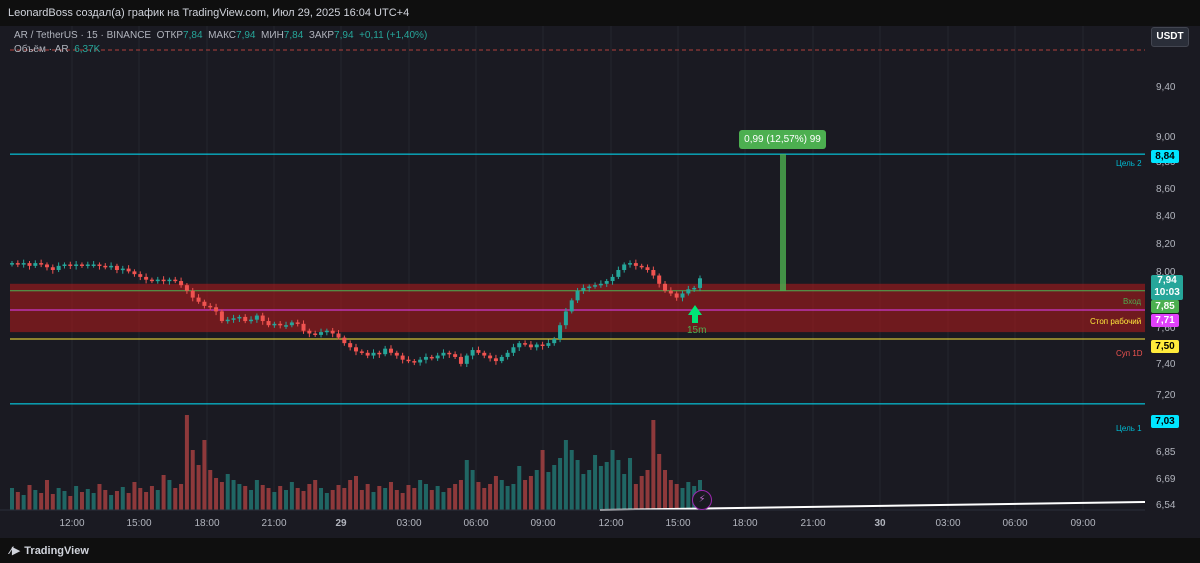 The image size is (1200, 563). I want to click on low-label: МИН, so click(272, 35).